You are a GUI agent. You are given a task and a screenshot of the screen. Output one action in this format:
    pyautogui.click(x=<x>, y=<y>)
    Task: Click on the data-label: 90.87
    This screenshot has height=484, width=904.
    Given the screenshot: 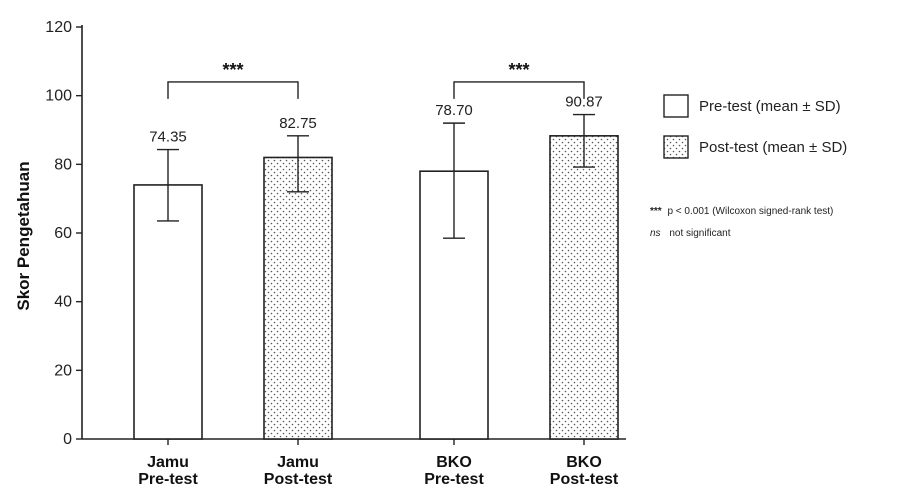 What is the action you would take?
    pyautogui.click(x=584, y=102)
    